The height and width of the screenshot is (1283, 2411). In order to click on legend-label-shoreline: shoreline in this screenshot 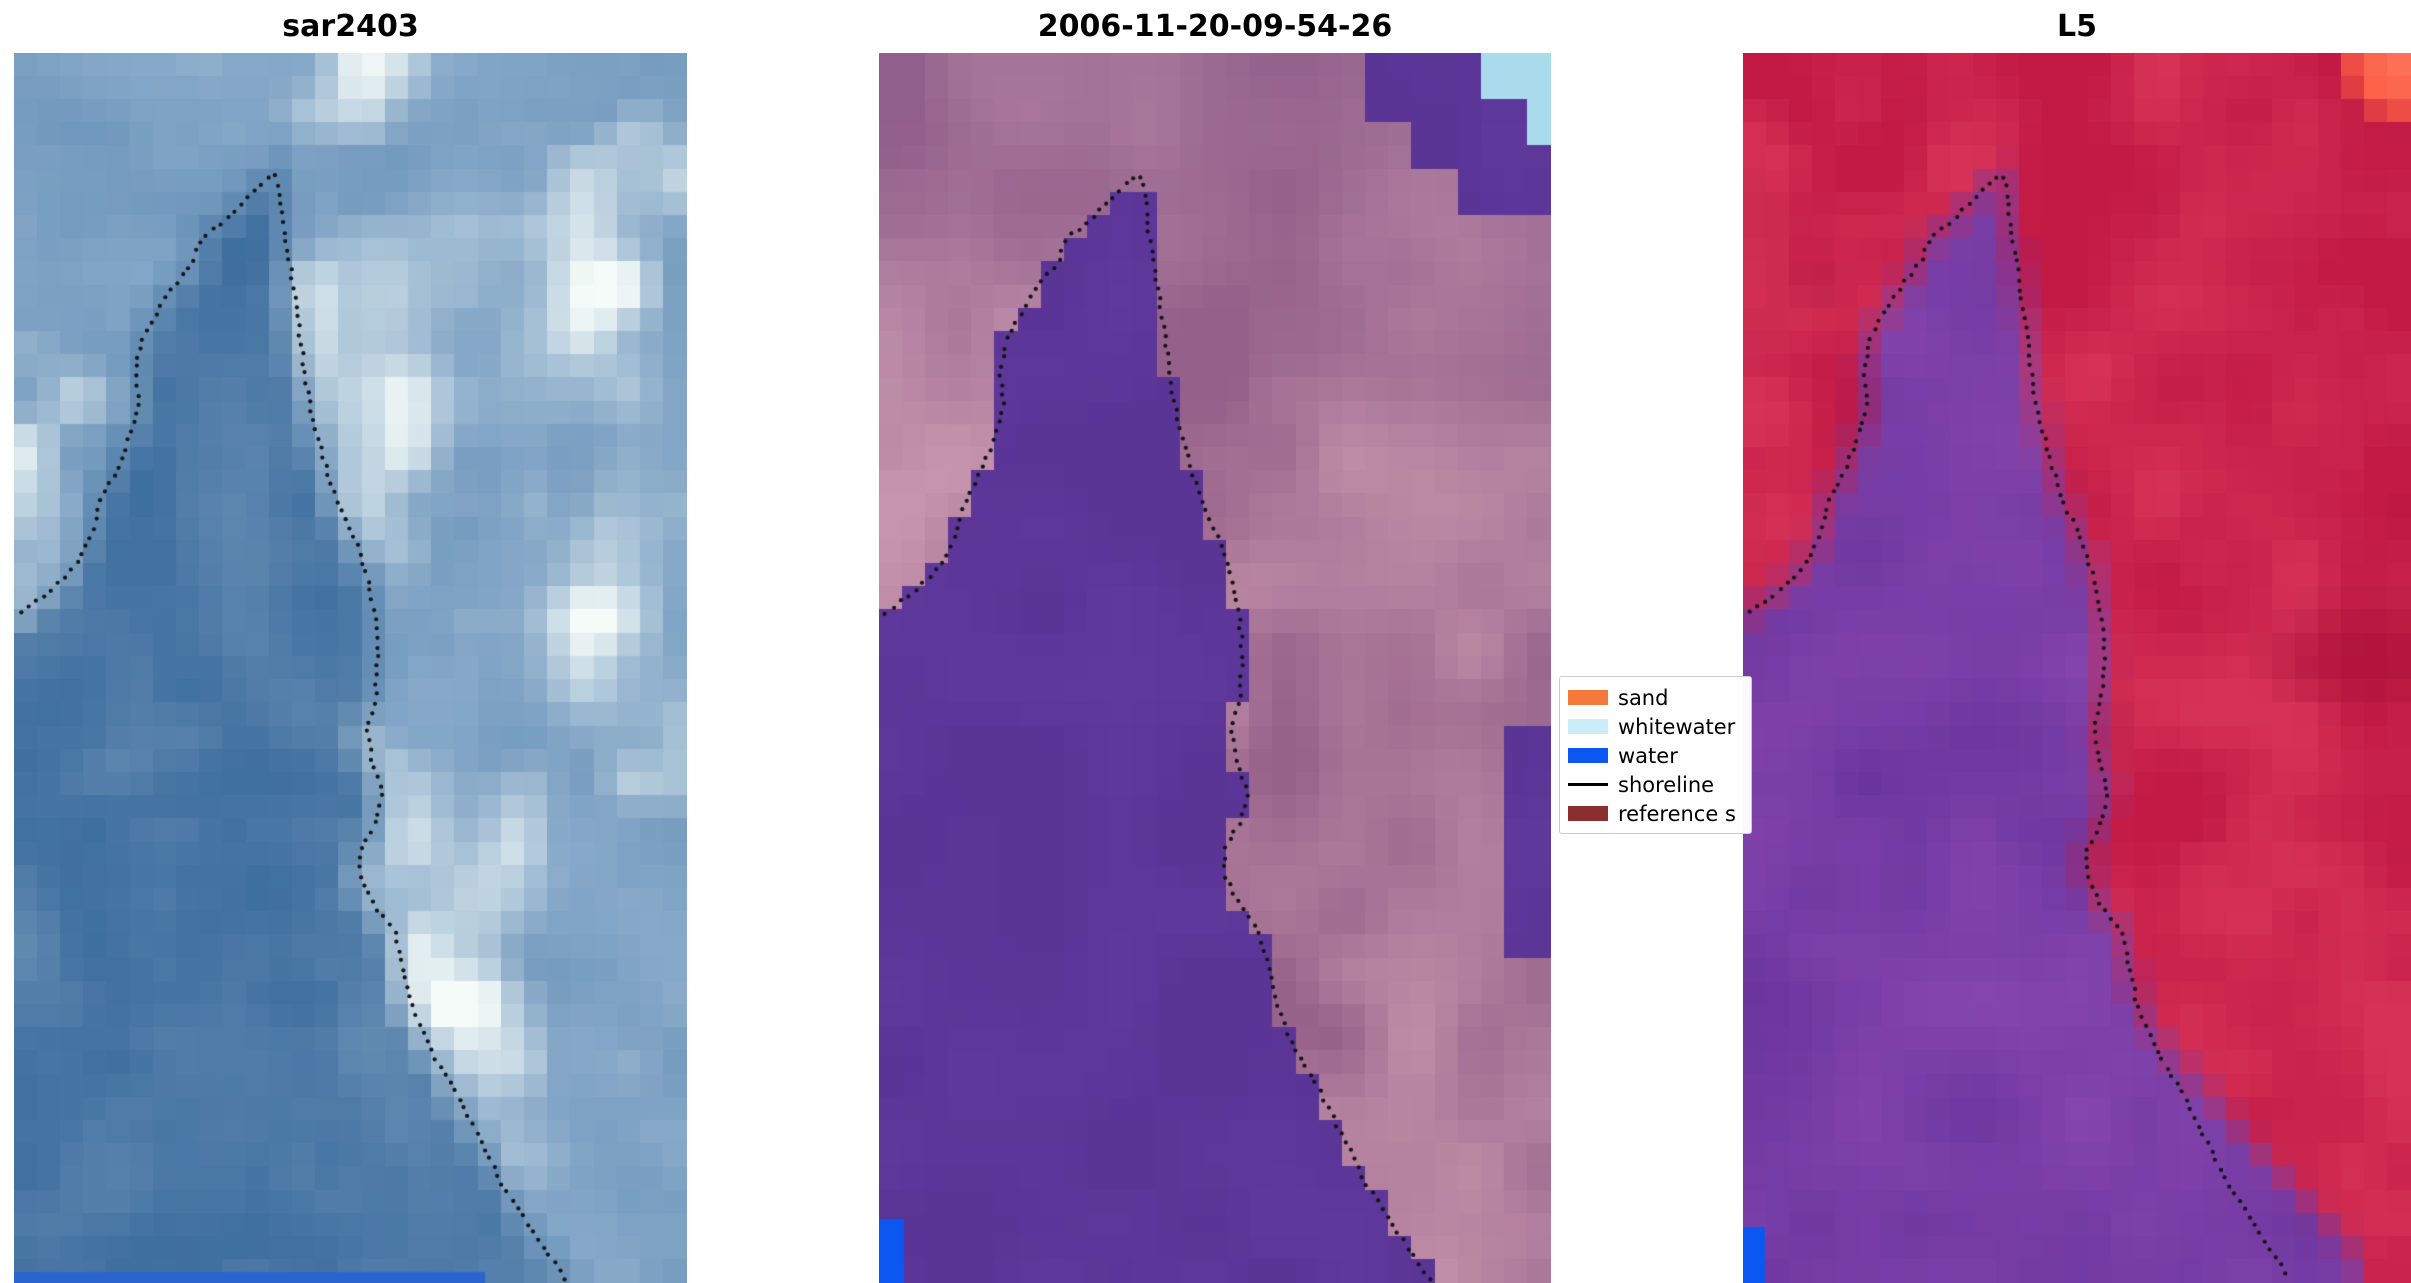, I will do `click(1666, 784)`.